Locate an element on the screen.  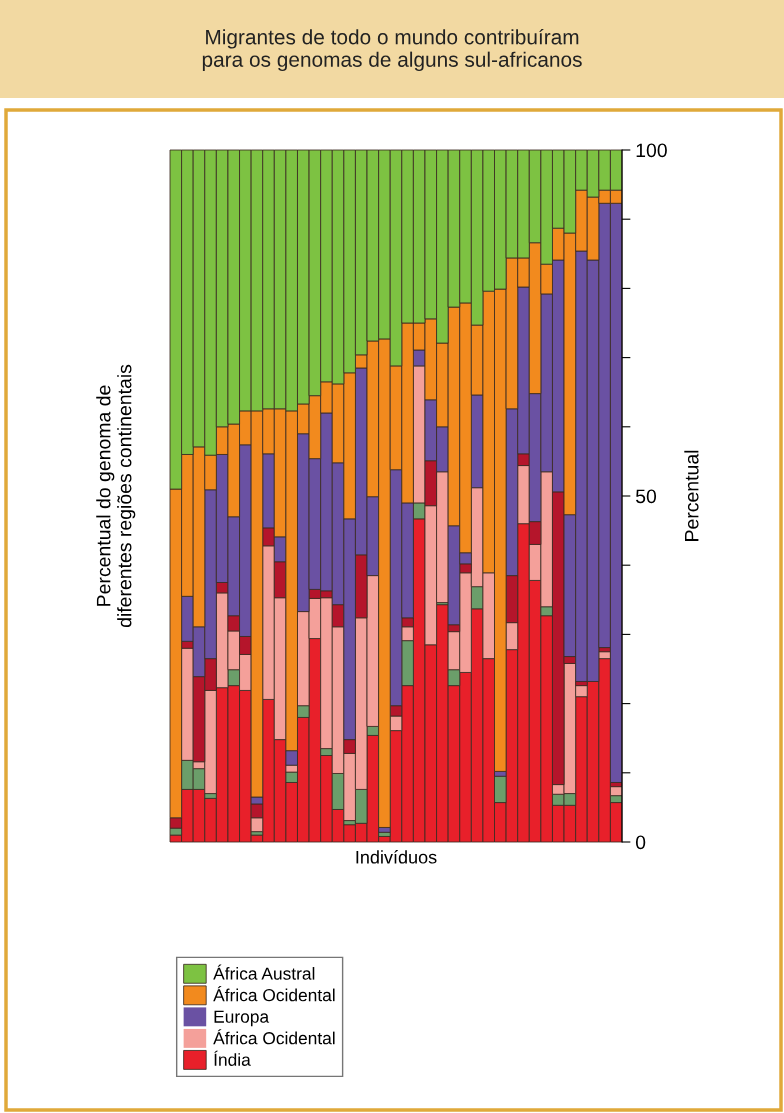
y-axis-title: Percentual do genoma de diferentes regiões continentais is located at coordinates (116, 496).